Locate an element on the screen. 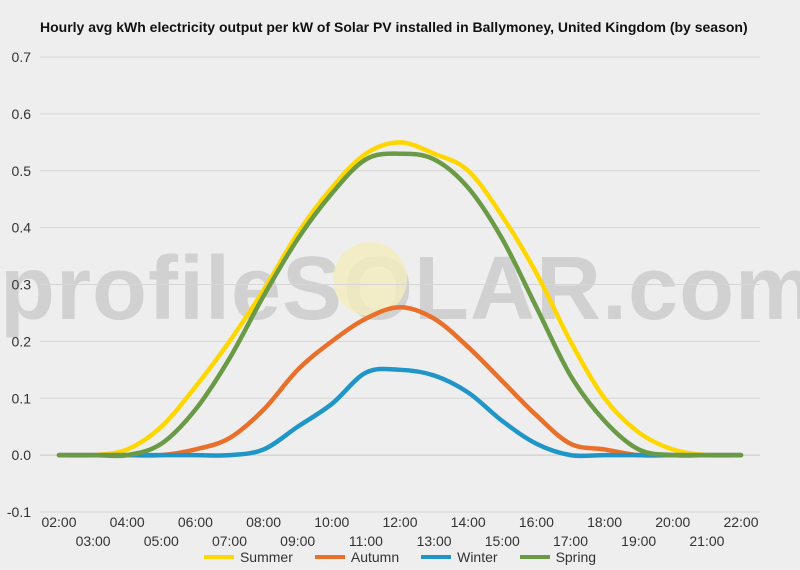 This screenshot has width=800, height=570. y-tick-label: 0.7 is located at coordinates (22, 57).